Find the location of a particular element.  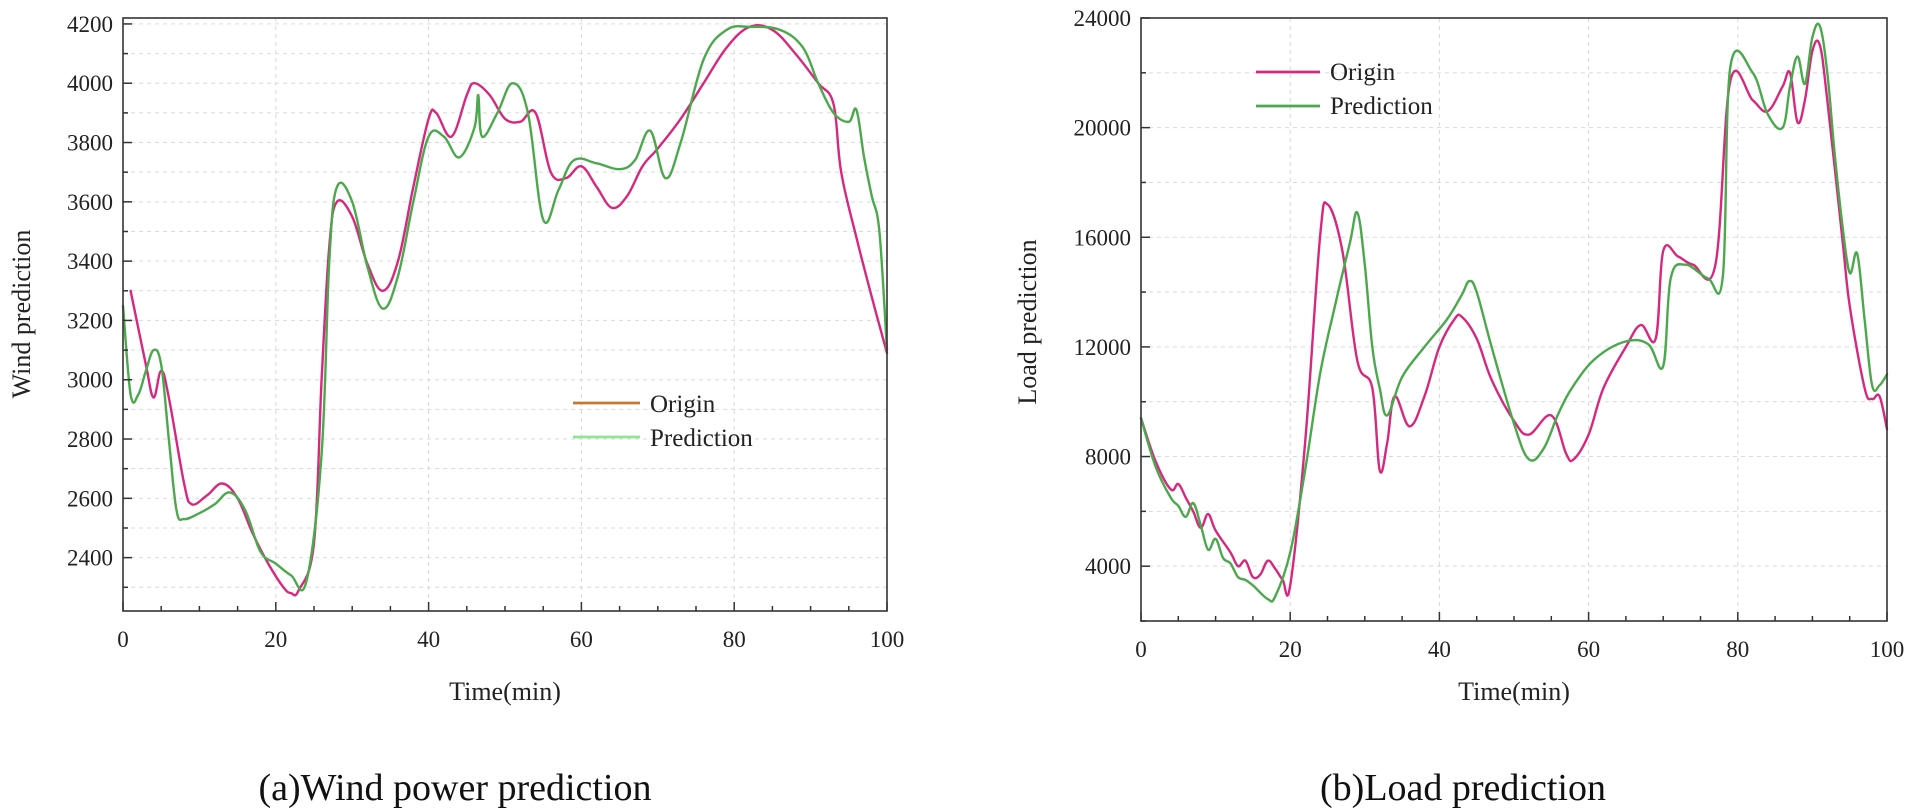

load-x-tick-label: 20 is located at coordinates (1290, 649).